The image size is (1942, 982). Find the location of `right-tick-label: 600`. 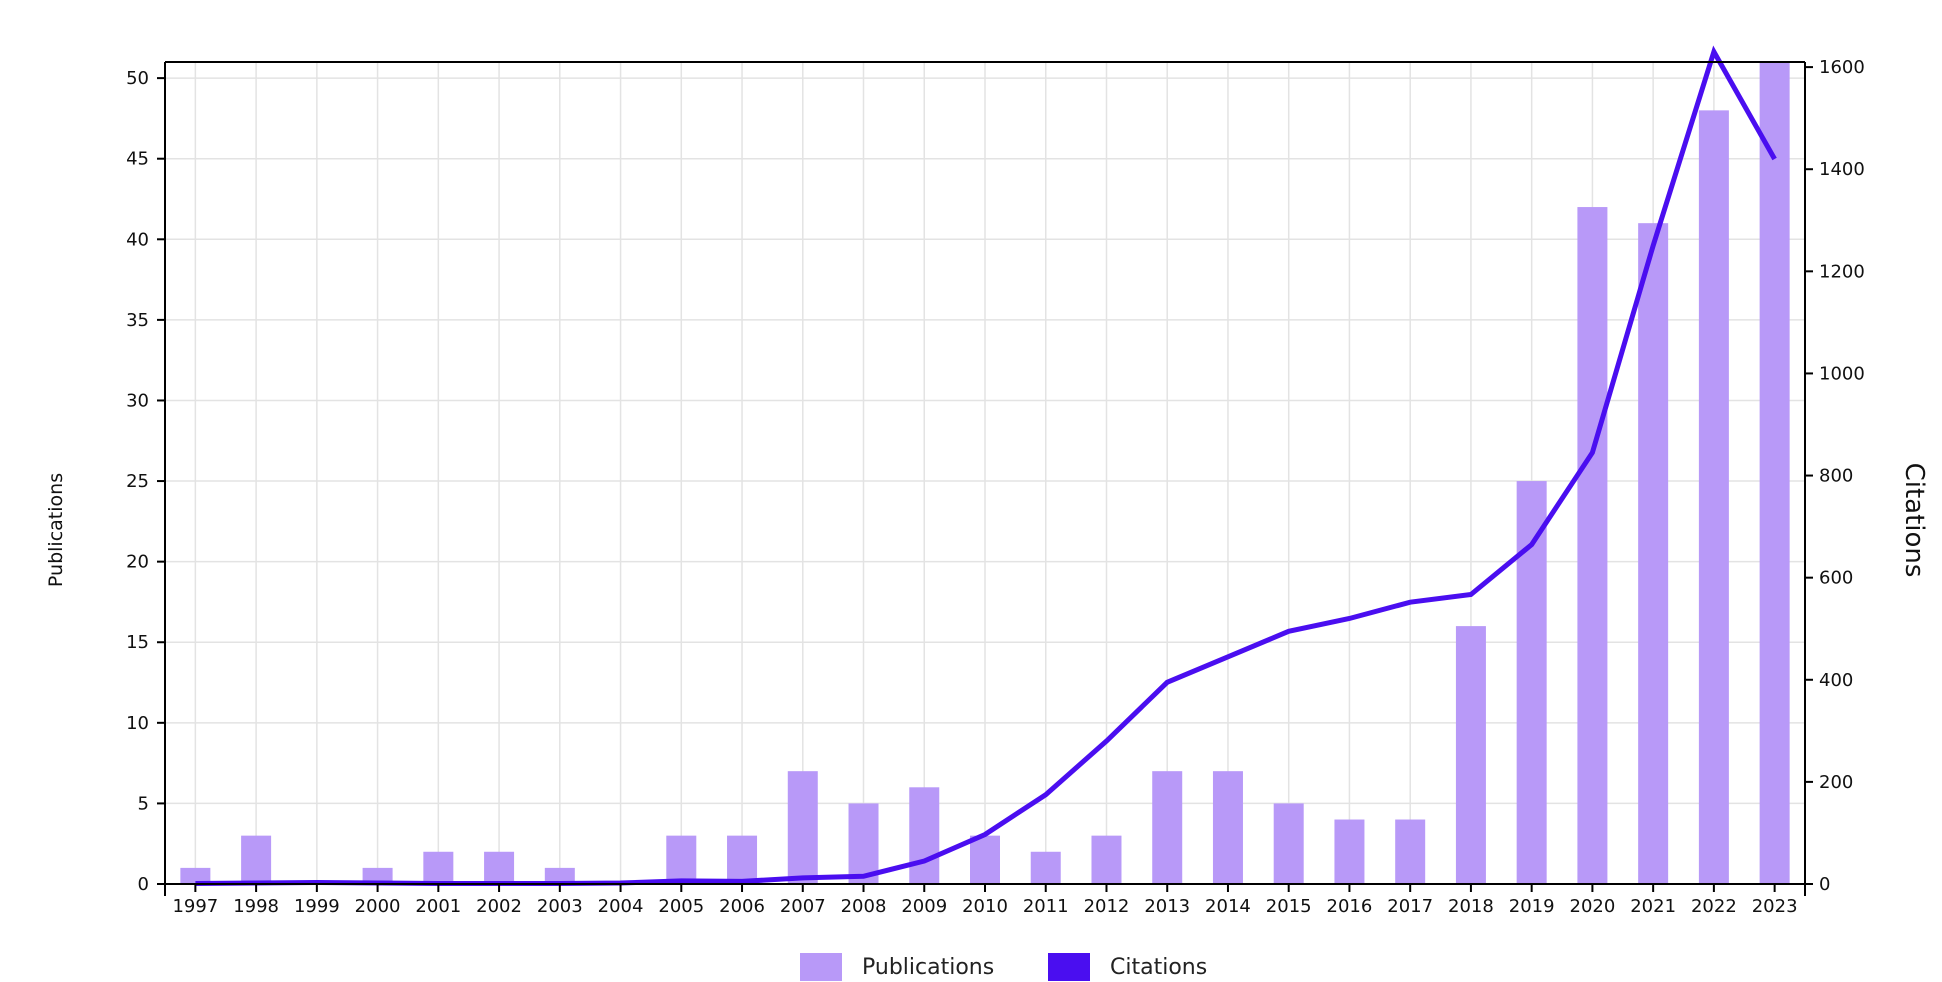

right-tick-label: 600 is located at coordinates (1836, 578).